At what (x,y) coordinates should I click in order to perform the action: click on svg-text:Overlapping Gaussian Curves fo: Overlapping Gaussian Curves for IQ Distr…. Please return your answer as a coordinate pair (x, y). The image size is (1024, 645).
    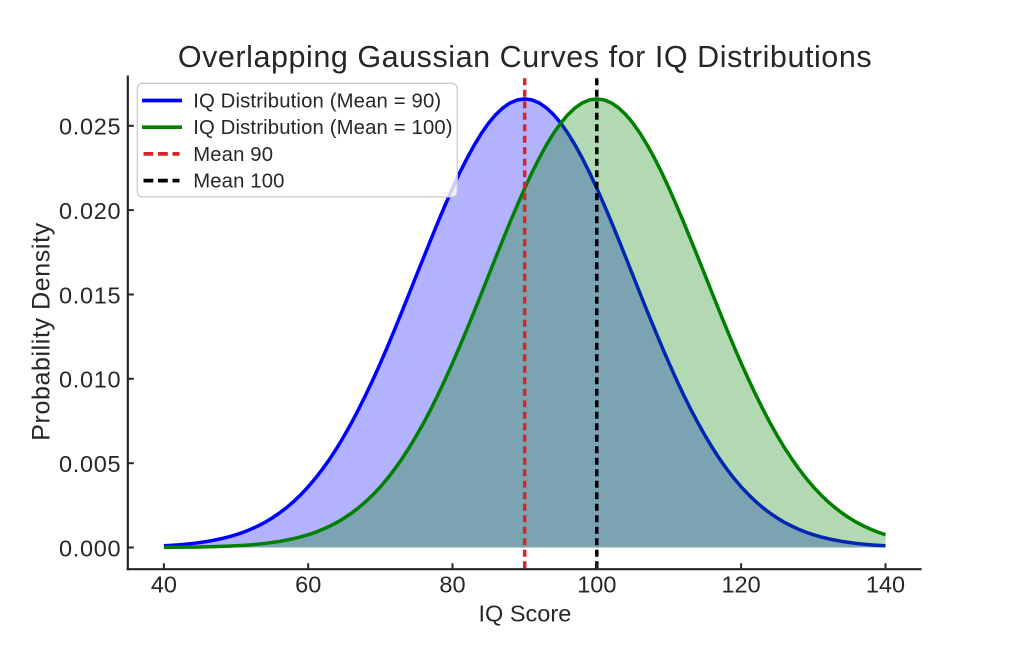
    Looking at the image, I should click on (525, 57).